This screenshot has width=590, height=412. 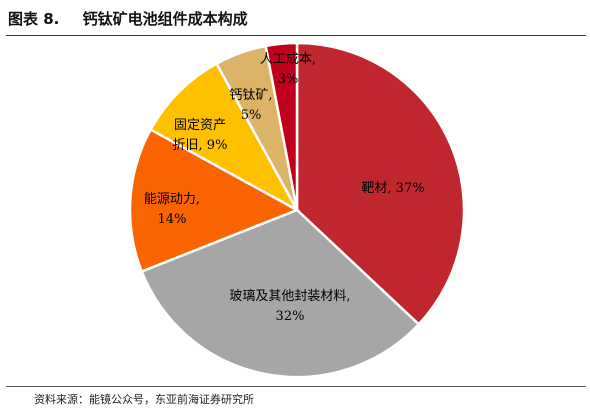 I want to click on bottom-divider, so click(x=296, y=386).